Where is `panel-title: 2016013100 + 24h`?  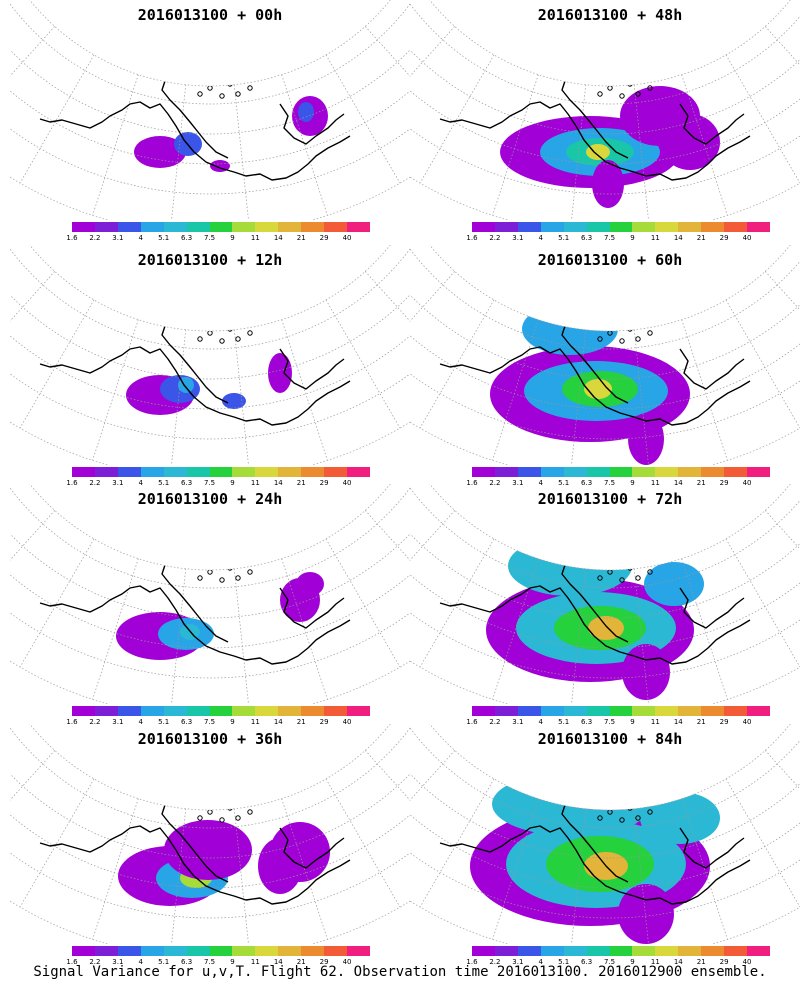 panel-title: 2016013100 + 24h is located at coordinates (210, 499).